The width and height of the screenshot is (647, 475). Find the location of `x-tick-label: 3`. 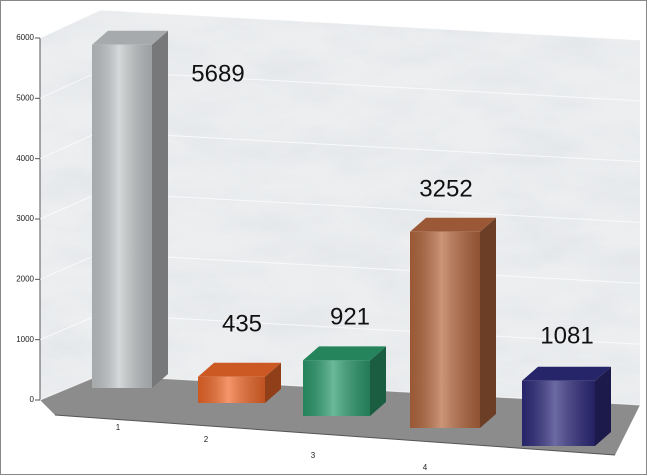

x-tick-label: 3 is located at coordinates (313, 455).